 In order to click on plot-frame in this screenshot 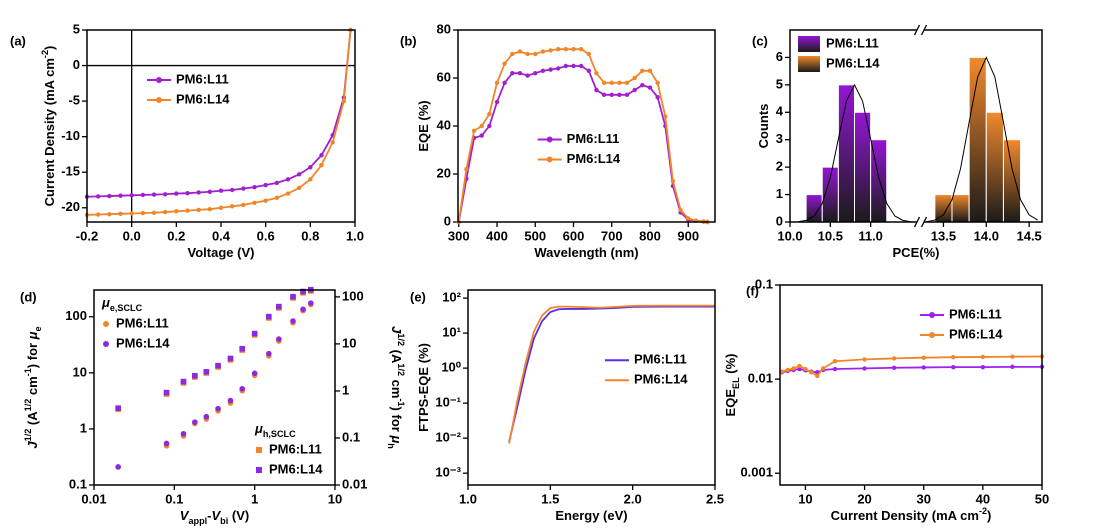, I will do `click(916, 126)`.